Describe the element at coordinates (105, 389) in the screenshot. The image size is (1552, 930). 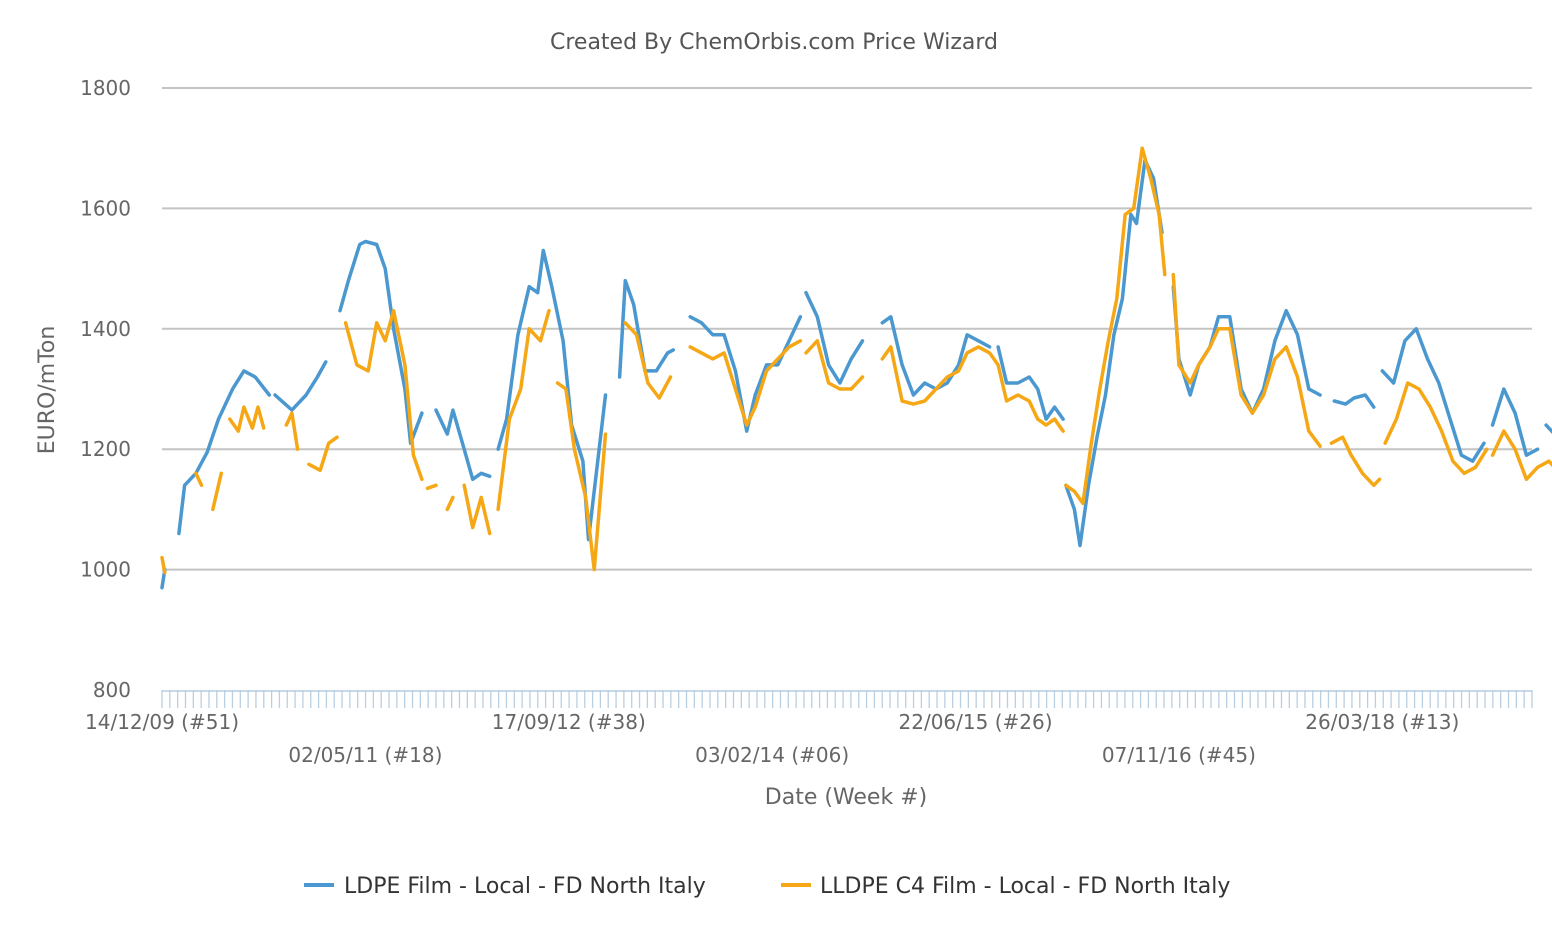
I see `y-axis-ticks: 800 1000 1200 1400 1600 1800` at that location.